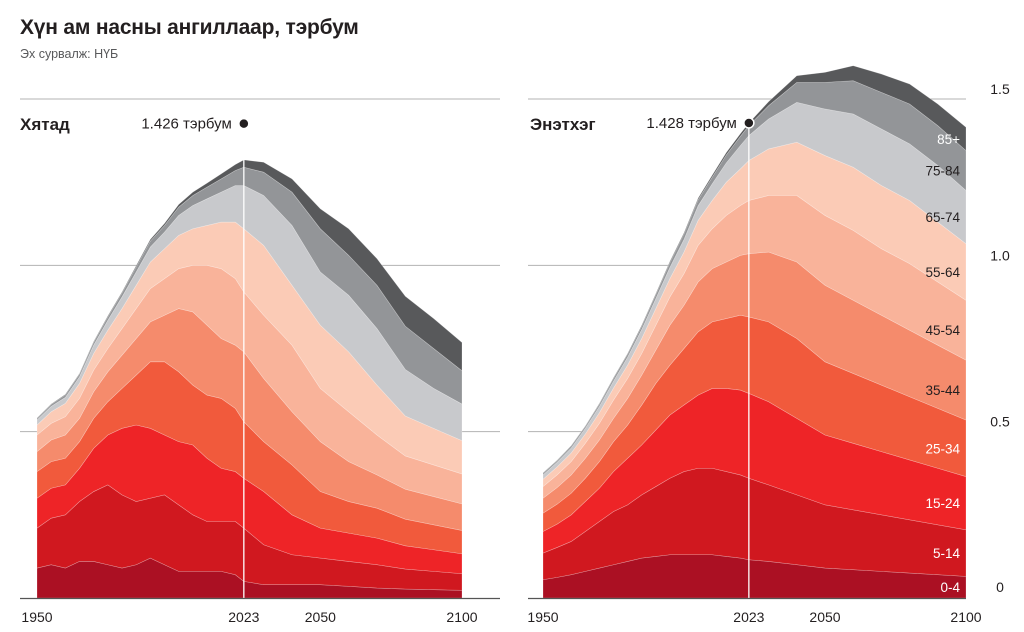 The image size is (1024, 632). I want to click on panel-title: Энэтхэг, so click(563, 124).